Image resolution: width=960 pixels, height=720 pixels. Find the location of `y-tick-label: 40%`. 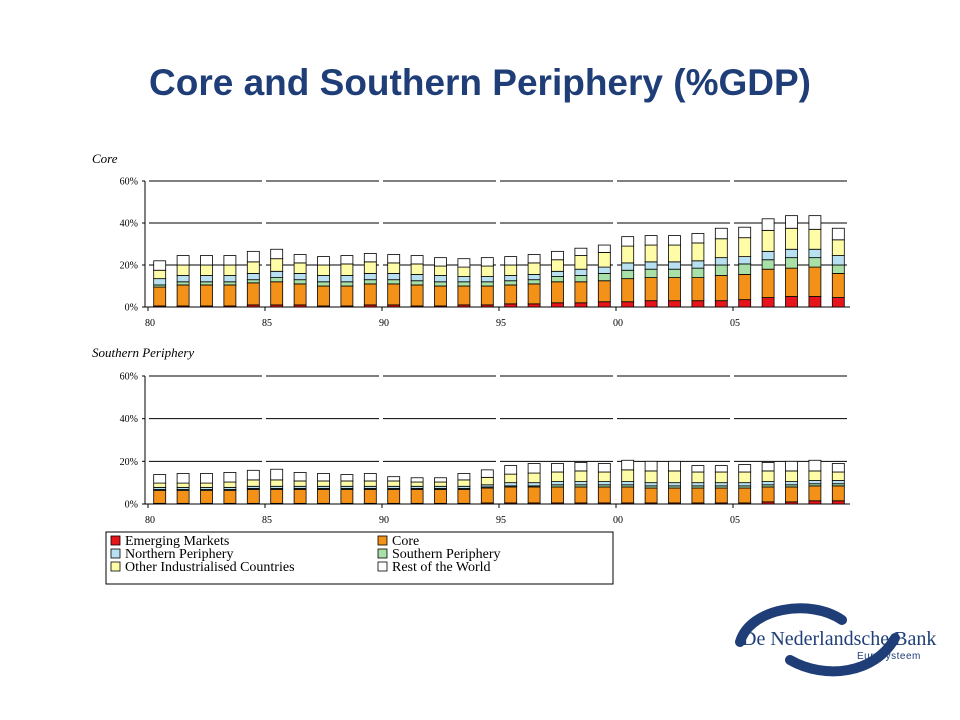

y-tick-label: 40% is located at coordinates (129, 419).